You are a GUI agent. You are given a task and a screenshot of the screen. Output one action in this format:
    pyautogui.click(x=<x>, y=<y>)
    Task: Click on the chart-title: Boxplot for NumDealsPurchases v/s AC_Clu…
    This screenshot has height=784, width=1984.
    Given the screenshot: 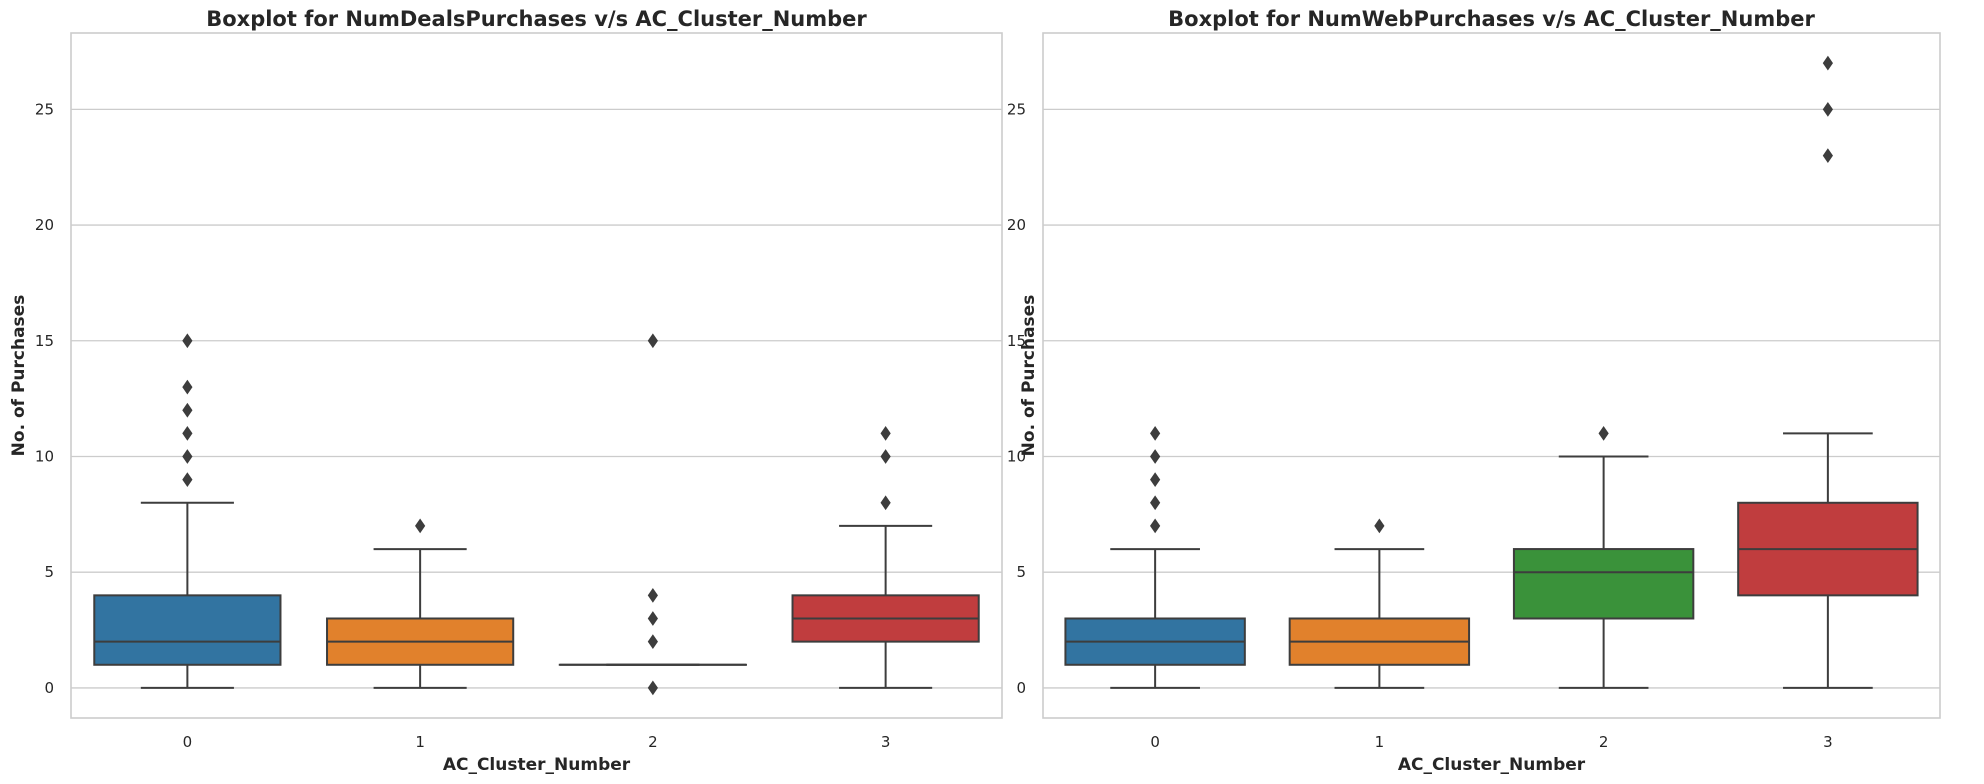 What is the action you would take?
    pyautogui.click(x=536, y=19)
    